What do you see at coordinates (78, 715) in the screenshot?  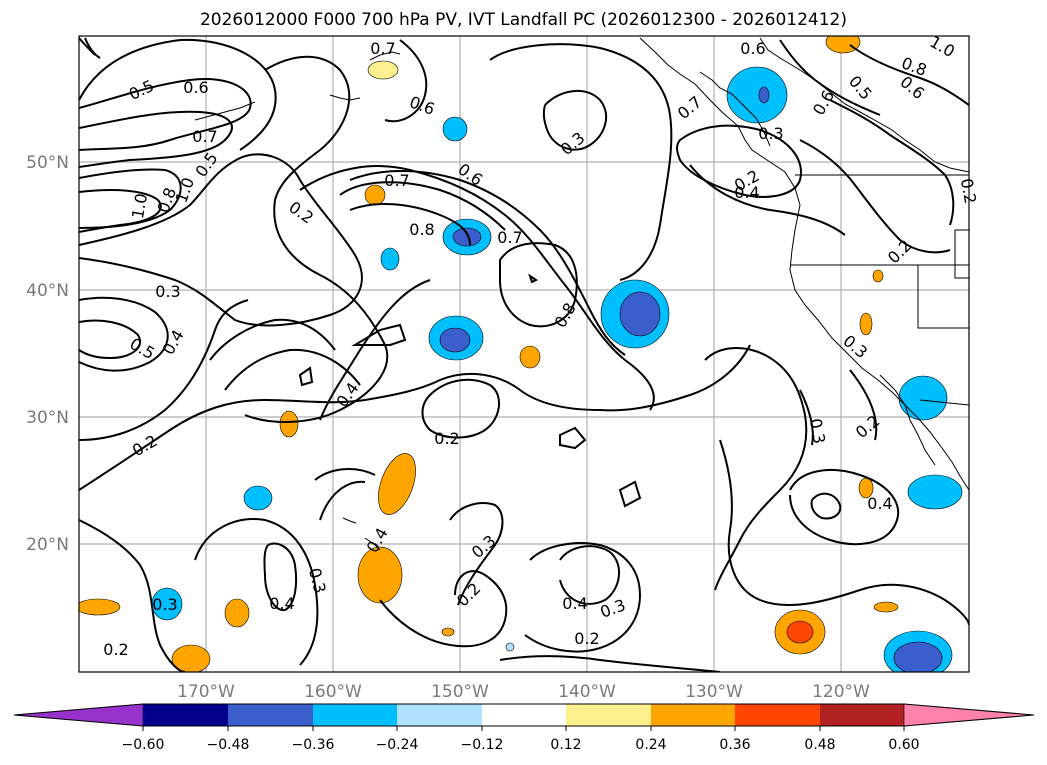 I see `colorbar-arrow-left` at bounding box center [78, 715].